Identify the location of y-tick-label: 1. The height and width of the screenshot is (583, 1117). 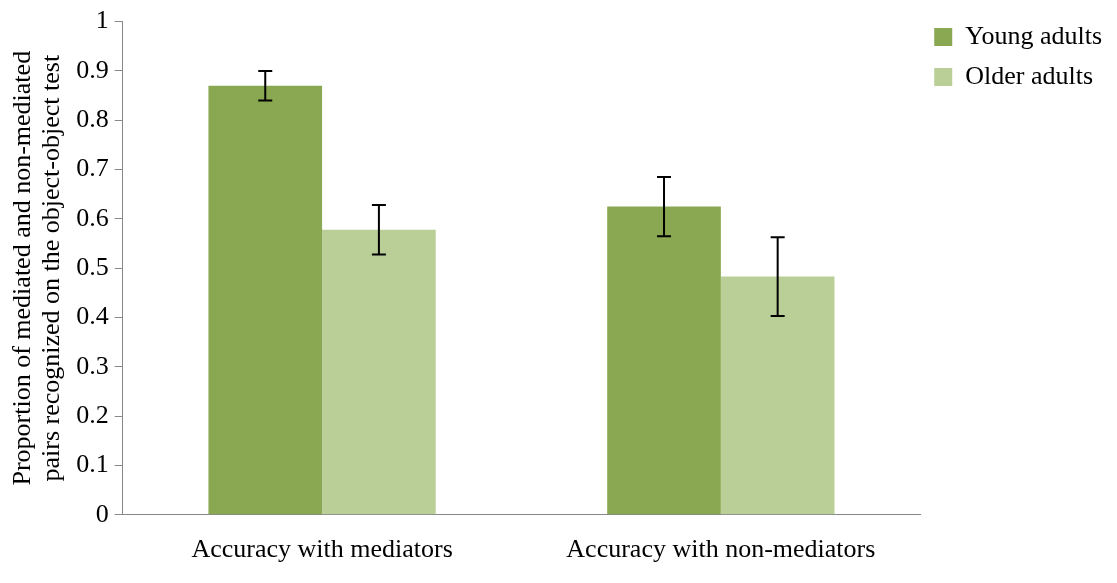
(102, 20).